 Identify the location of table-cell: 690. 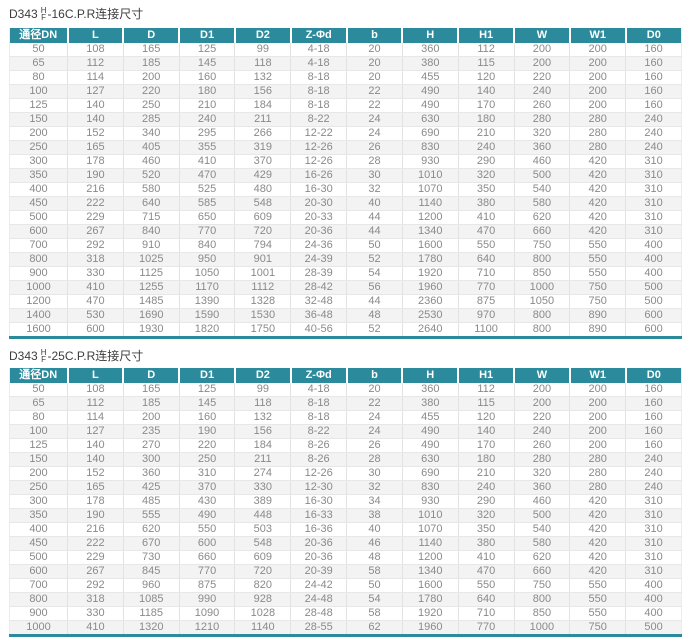
(430, 473).